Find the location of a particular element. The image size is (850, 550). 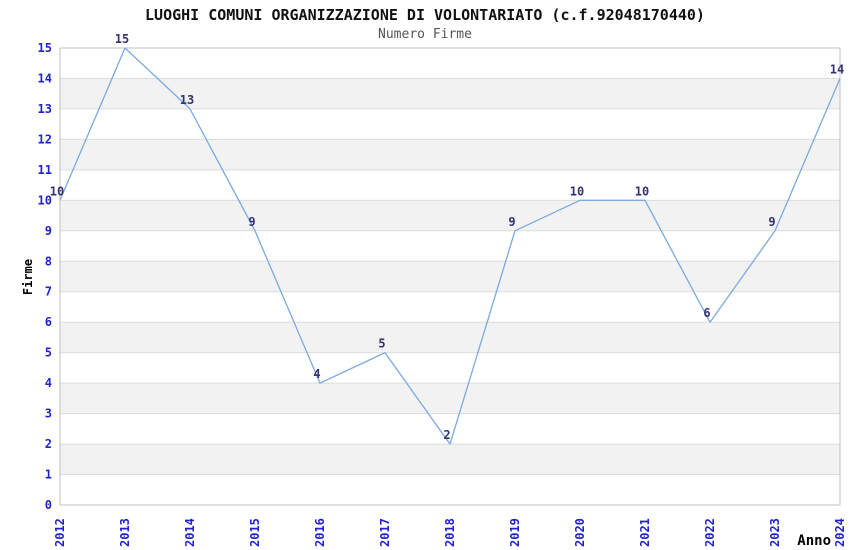

data-point-label: 14 is located at coordinates (837, 69).